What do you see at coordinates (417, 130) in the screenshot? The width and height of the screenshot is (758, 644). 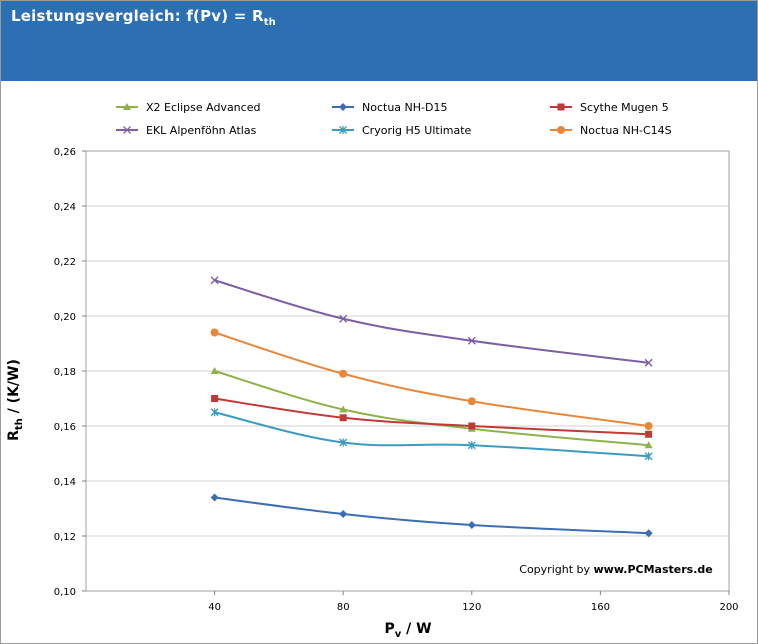 I see `legend-item: Cryorig H5 Ultimate` at bounding box center [417, 130].